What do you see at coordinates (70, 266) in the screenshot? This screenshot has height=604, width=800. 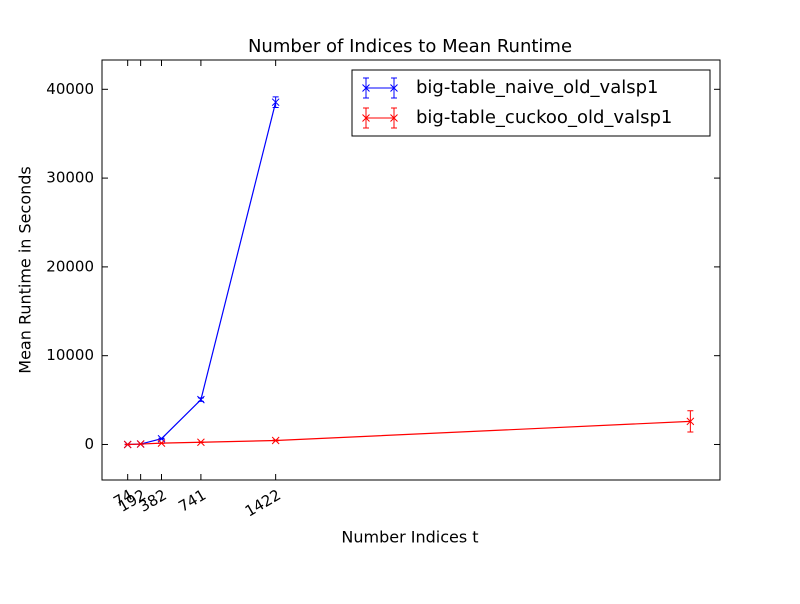 I see `y-tick-label: 20000` at bounding box center [70, 266].